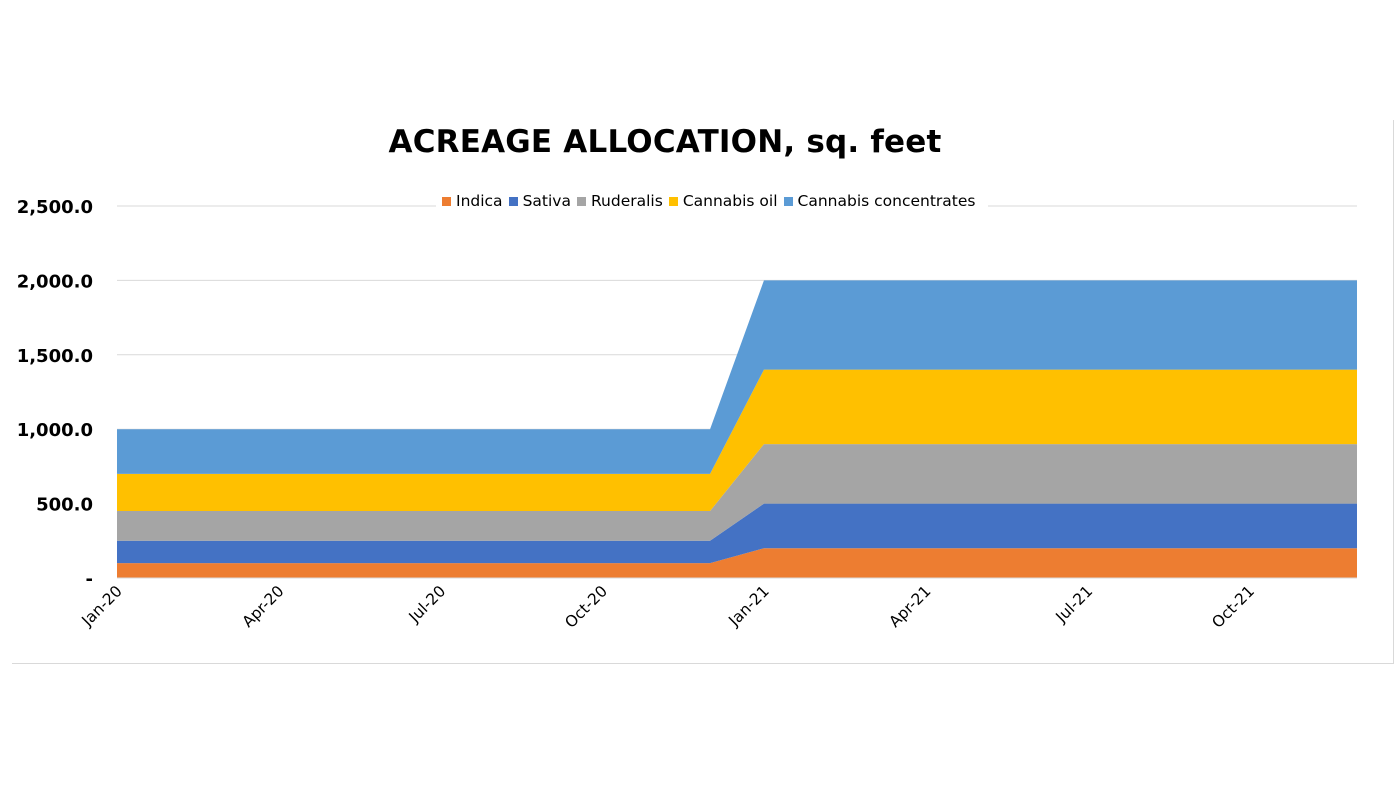  Describe the element at coordinates (546, 201) in the screenshot. I see `legend-label: Sativa` at that location.